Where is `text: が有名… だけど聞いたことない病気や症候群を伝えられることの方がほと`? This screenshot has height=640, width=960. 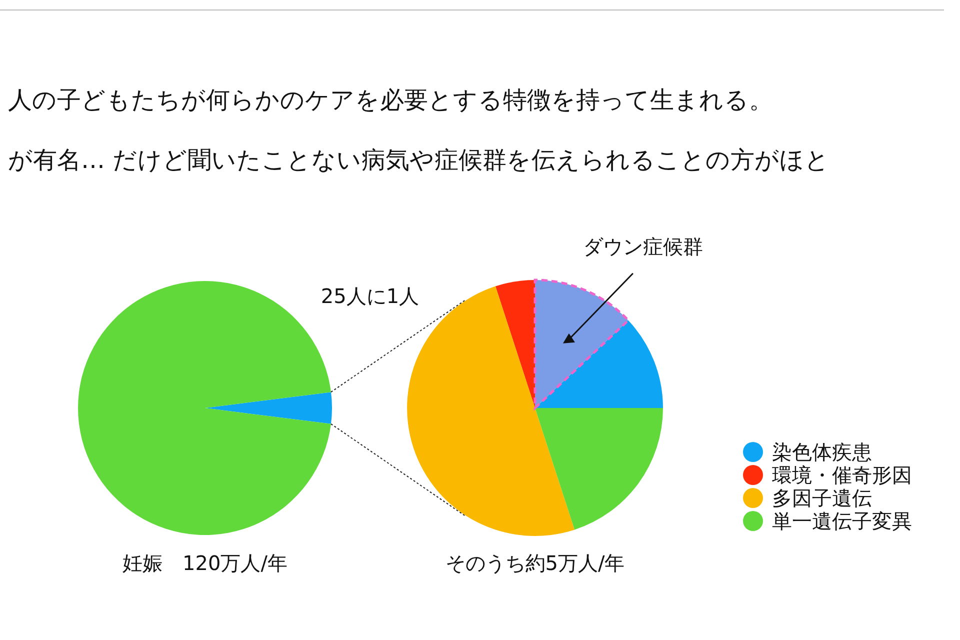 text: が有名… だけど聞いたことない病気や症候群を伝えられることの方がほと is located at coordinates (419, 160).